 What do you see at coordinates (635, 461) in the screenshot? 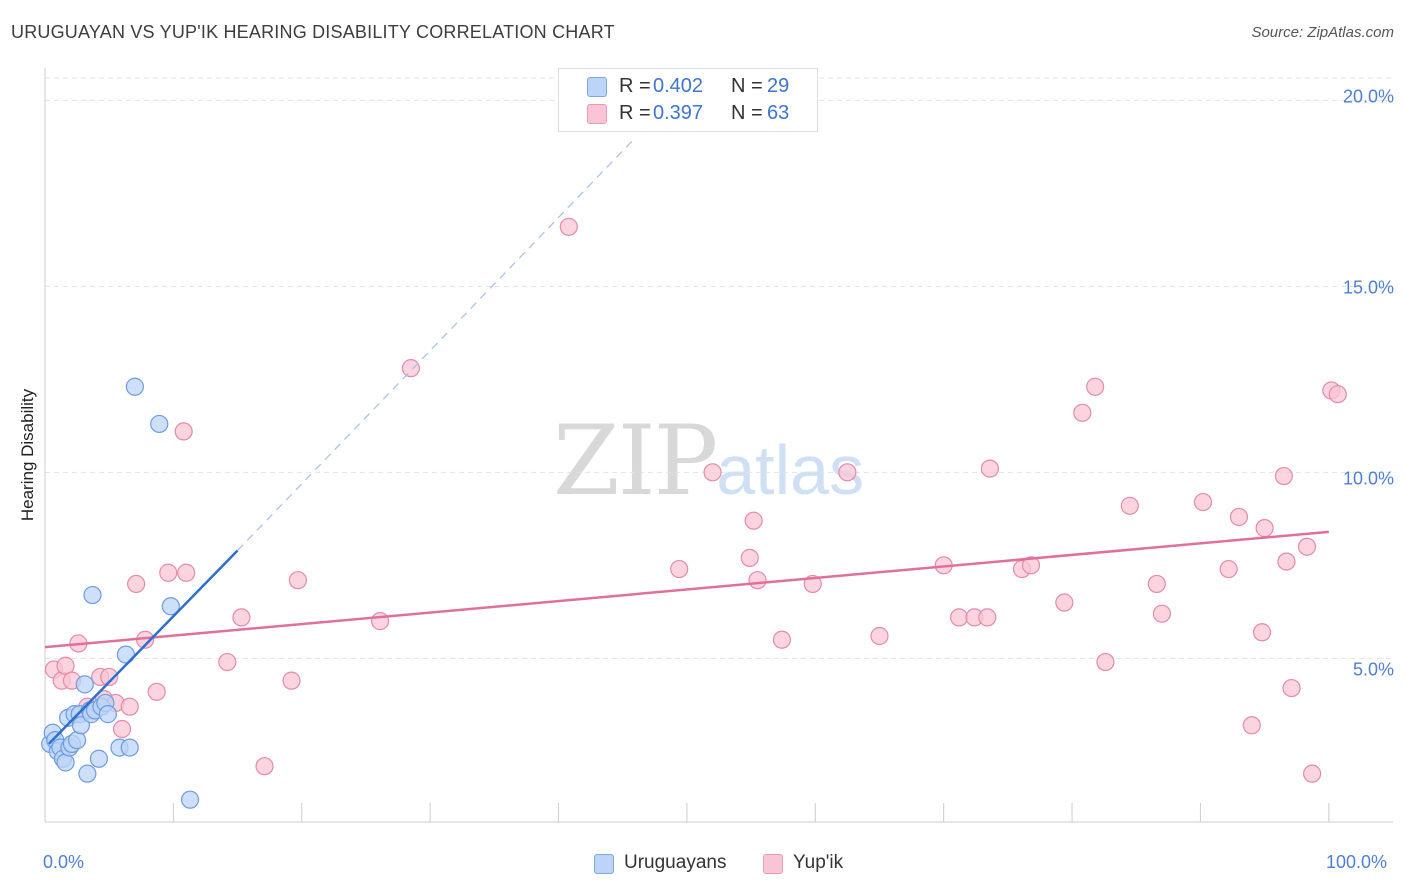
I see `watermark-zip: ZIP` at bounding box center [635, 461].